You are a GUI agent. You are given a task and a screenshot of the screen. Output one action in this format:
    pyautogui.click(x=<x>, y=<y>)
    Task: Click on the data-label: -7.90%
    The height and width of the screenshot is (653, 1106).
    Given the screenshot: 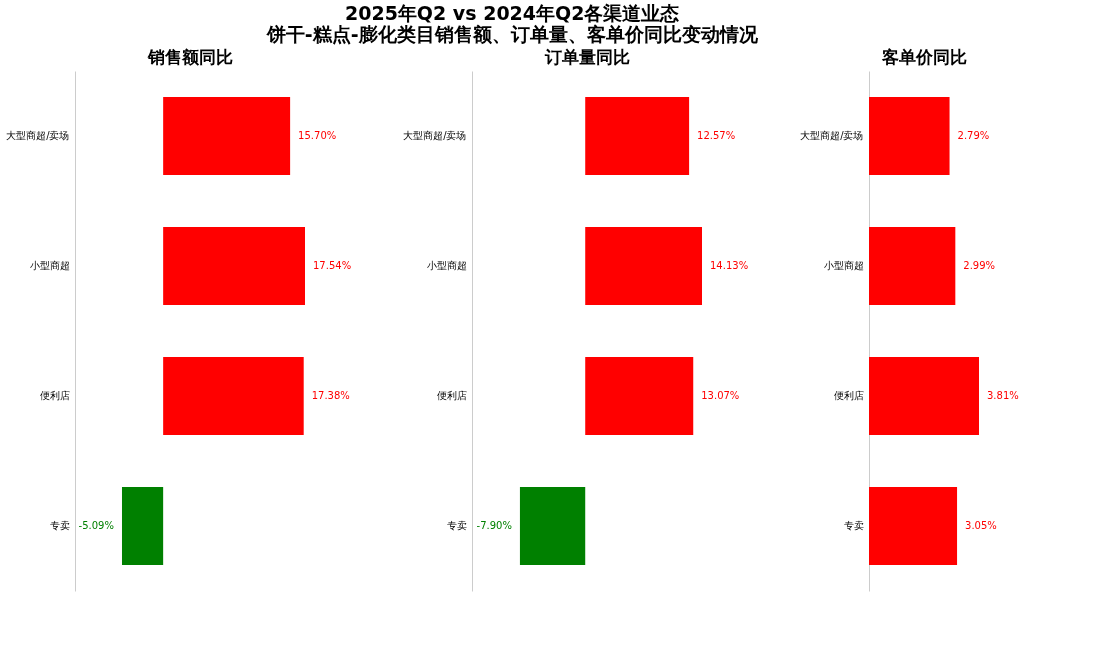 What is the action you would take?
    pyautogui.click(x=494, y=525)
    